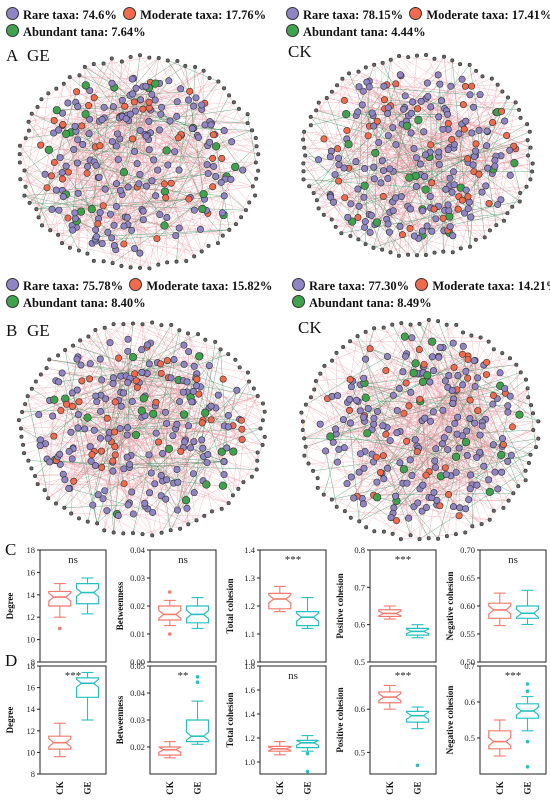 The image size is (550, 805). Describe the element at coordinates (467, 606) in the screenshot. I see `y-tick-label: 0.60` at that location.